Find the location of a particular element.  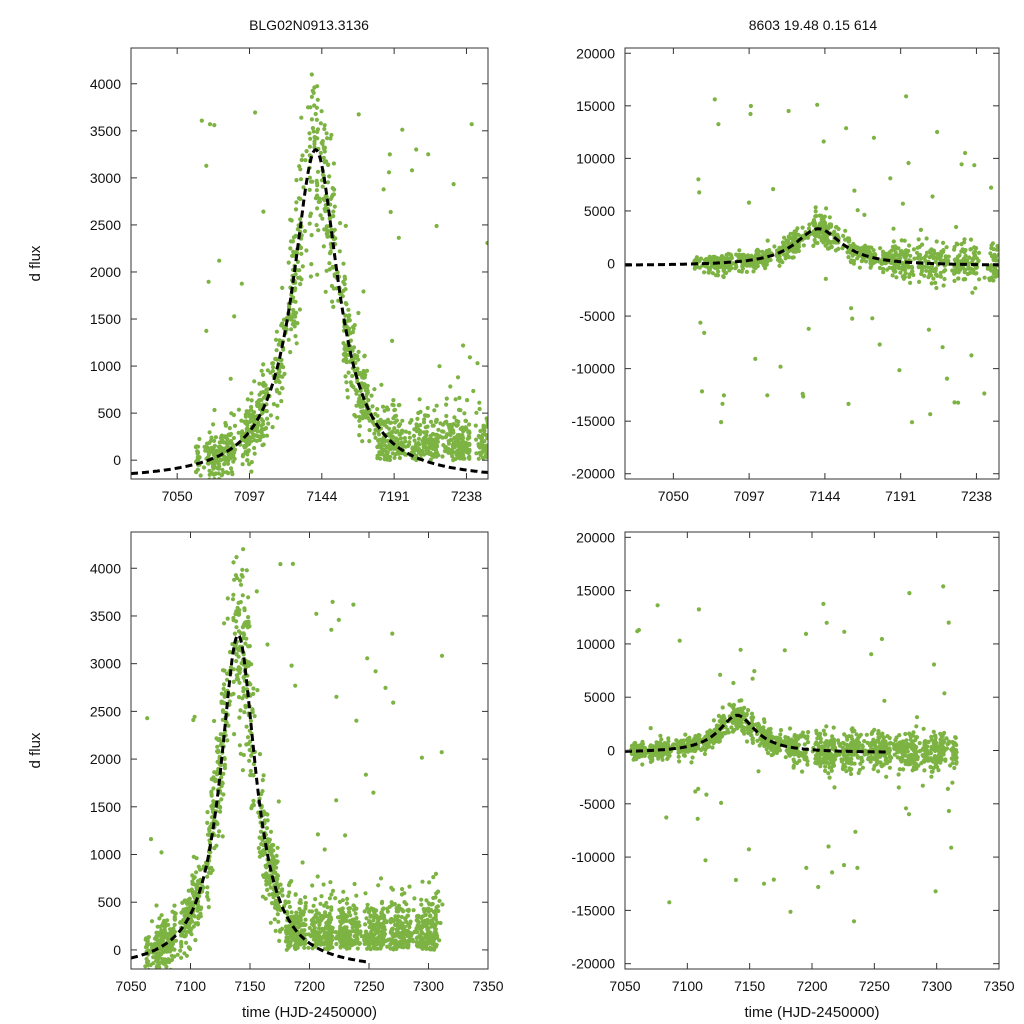

y-tick-label: -10000 is located at coordinates (593, 369).